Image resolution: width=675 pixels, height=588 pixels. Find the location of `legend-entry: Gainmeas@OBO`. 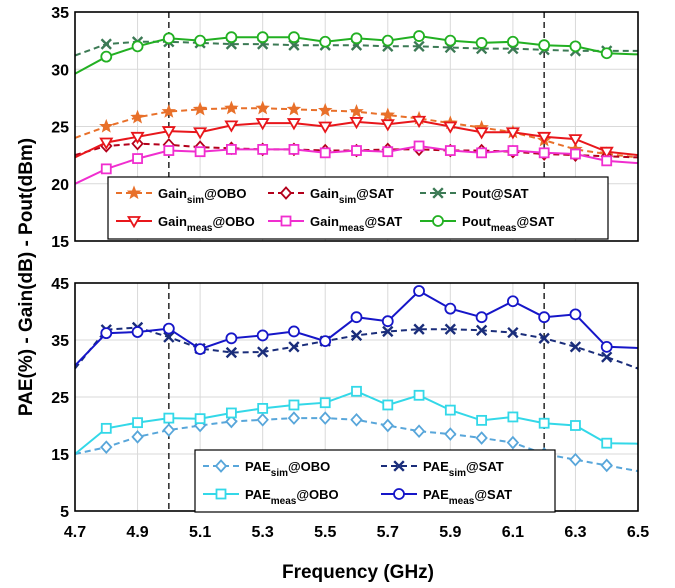

legend-entry: Gainmeas@OBO is located at coordinates (185, 224).